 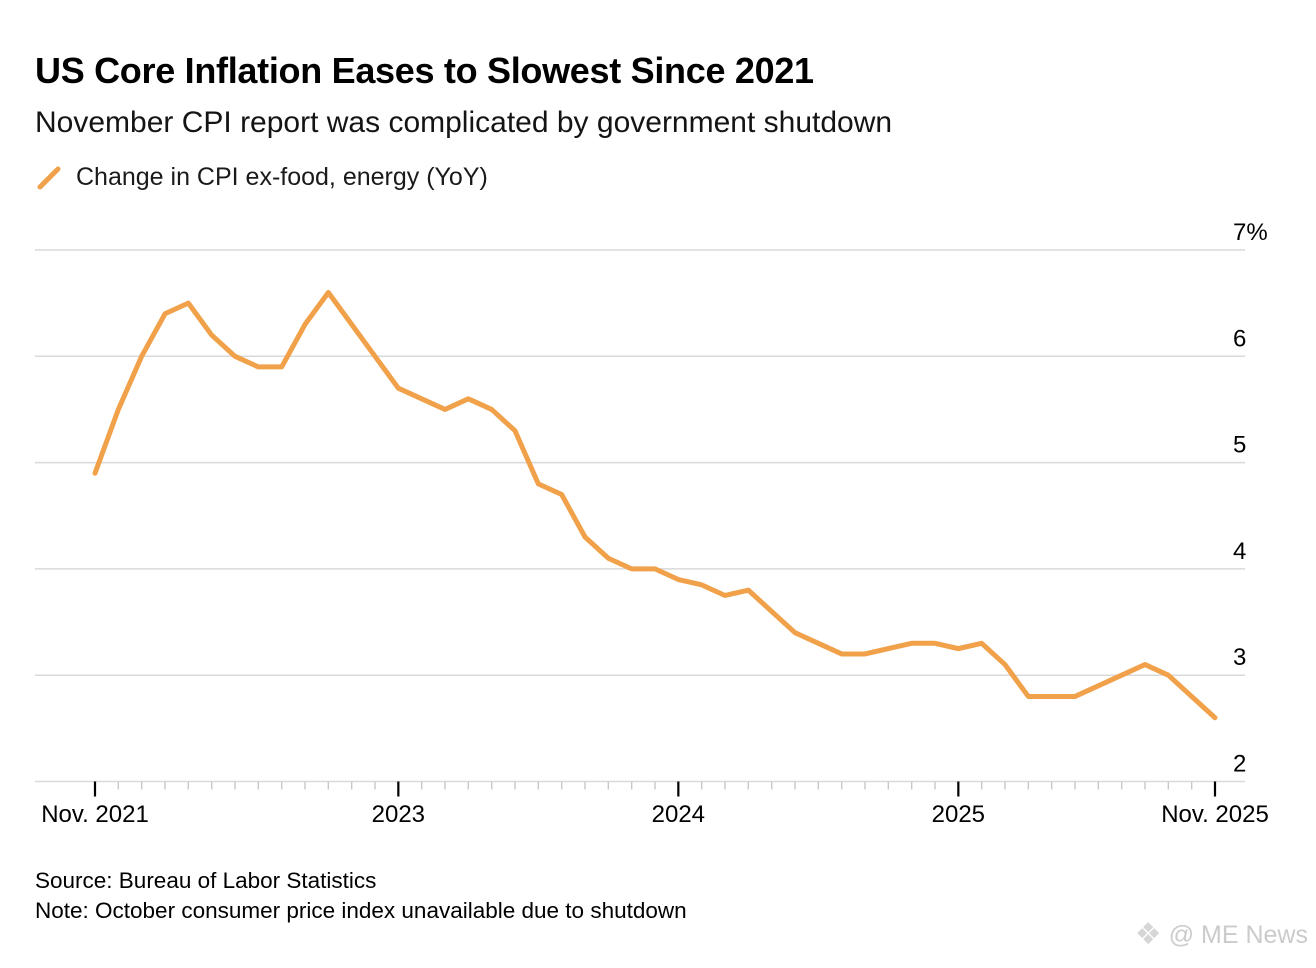 I want to click on y-tick-label-5: 5, so click(x=1239, y=445).